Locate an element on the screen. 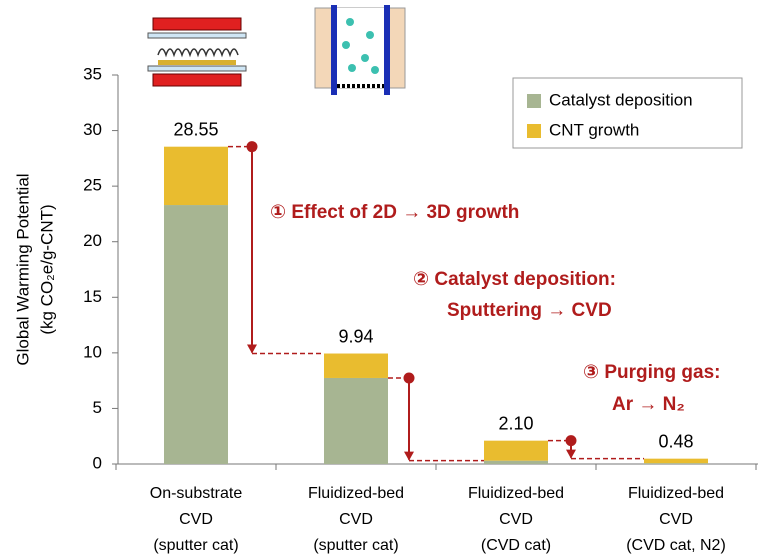 This screenshot has width=770, height=554. y-tick-label: 30 is located at coordinates (92, 129).